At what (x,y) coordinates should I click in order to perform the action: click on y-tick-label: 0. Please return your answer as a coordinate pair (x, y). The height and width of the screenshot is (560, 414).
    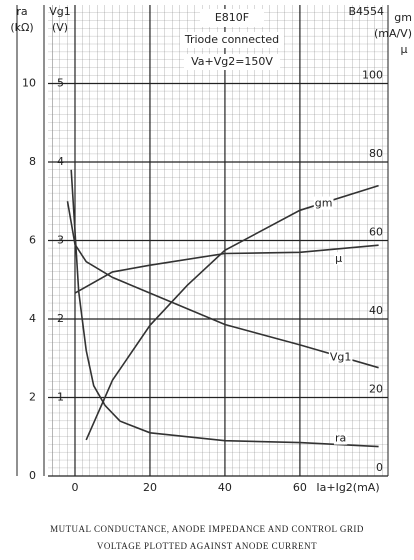
    Looking at the image, I should click on (32, 475).